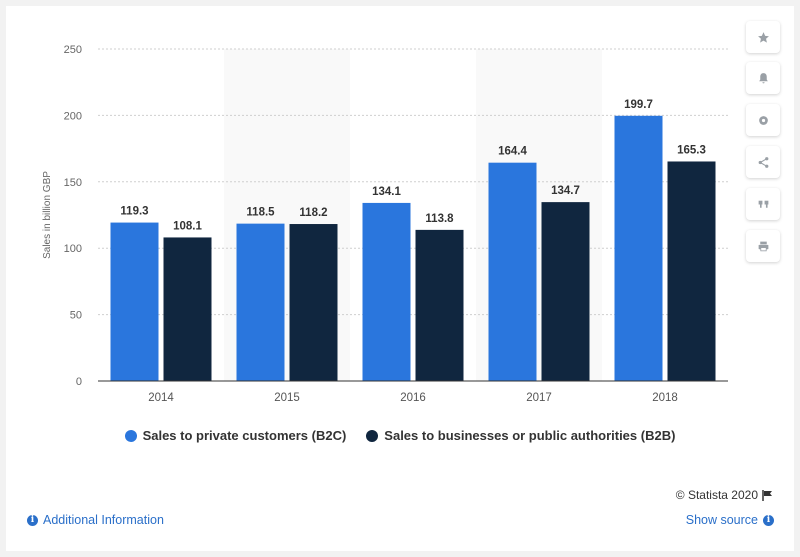  What do you see at coordinates (47, 215) in the screenshot?
I see `y-axis-label: Sales in billion GBP` at bounding box center [47, 215].